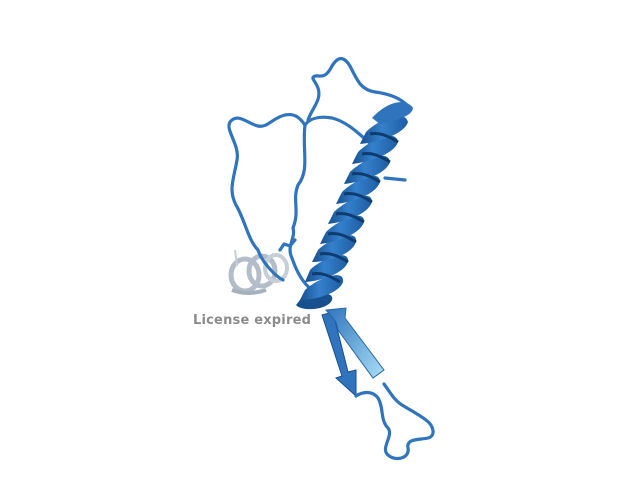  Describe the element at coordinates (354, 206) in the screenshot. I see `alpha-helix-ribbon` at that location.